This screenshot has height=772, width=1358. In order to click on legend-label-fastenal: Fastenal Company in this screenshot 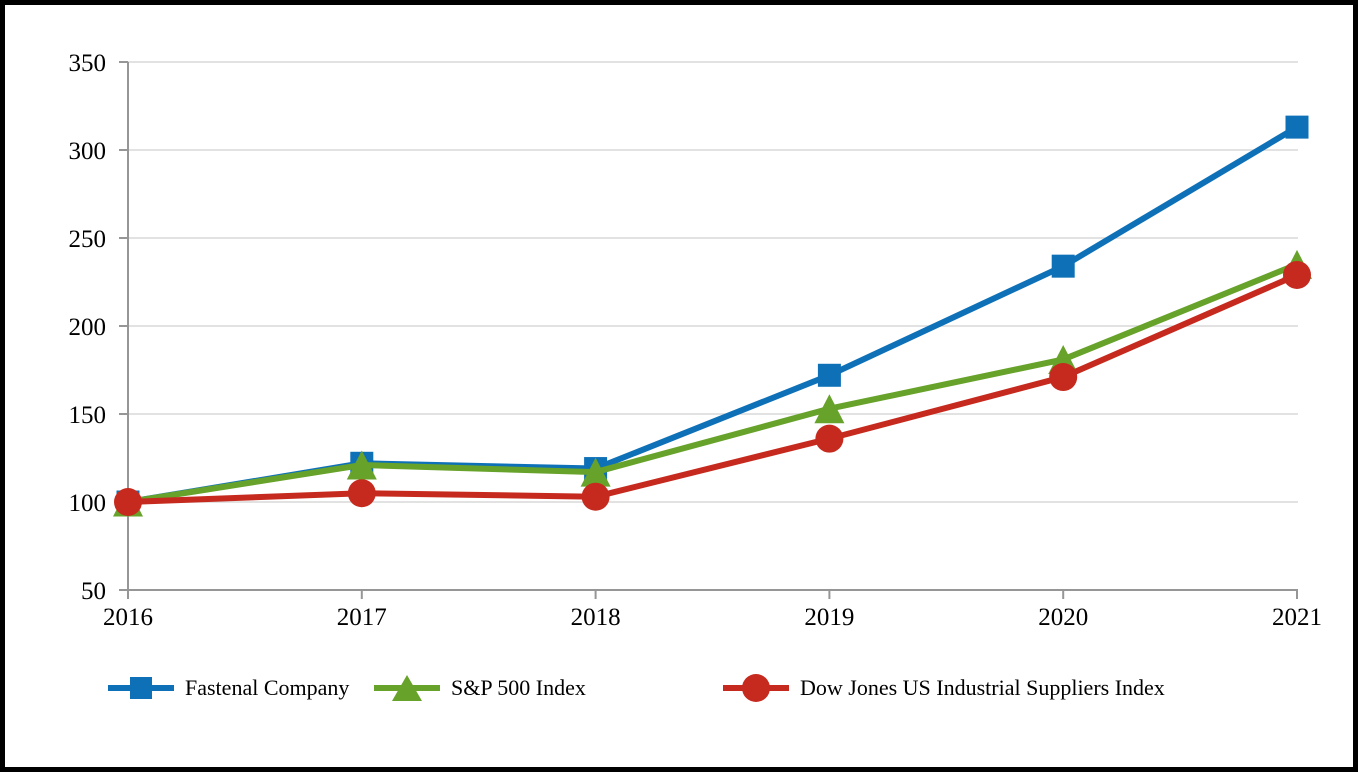, I will do `click(267, 687)`.